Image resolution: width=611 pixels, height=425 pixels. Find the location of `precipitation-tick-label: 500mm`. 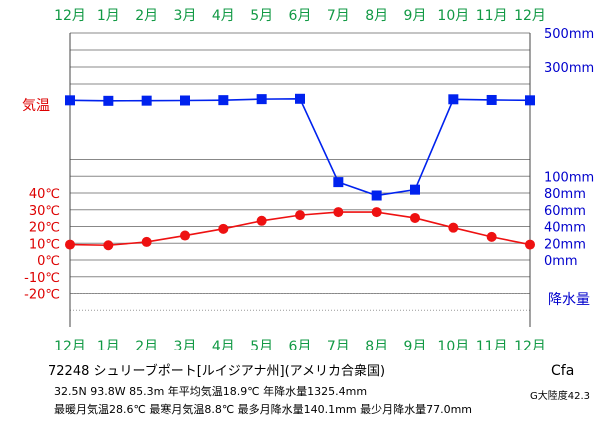

precipitation-tick-label: 500mm is located at coordinates (569, 34).